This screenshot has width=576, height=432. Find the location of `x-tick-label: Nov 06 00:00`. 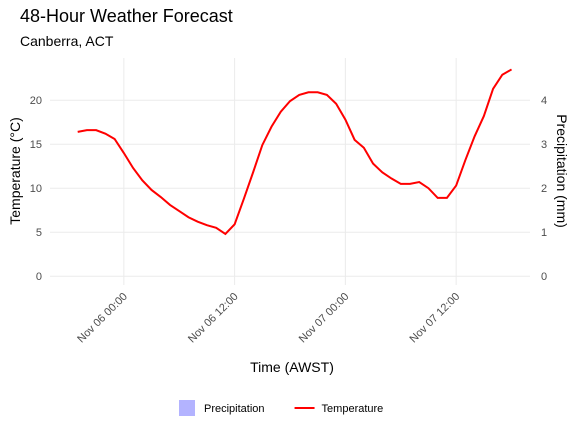

x-tick-label: Nov 06 00:00 is located at coordinates (102, 318).